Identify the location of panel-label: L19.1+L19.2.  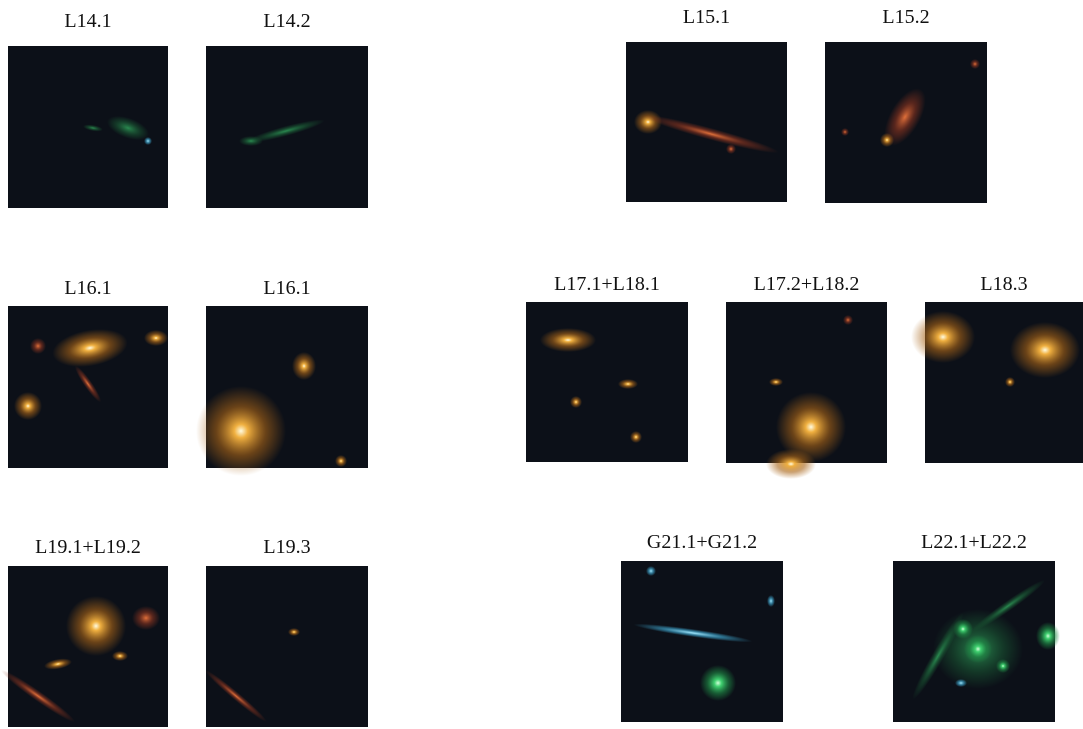
(88, 547).